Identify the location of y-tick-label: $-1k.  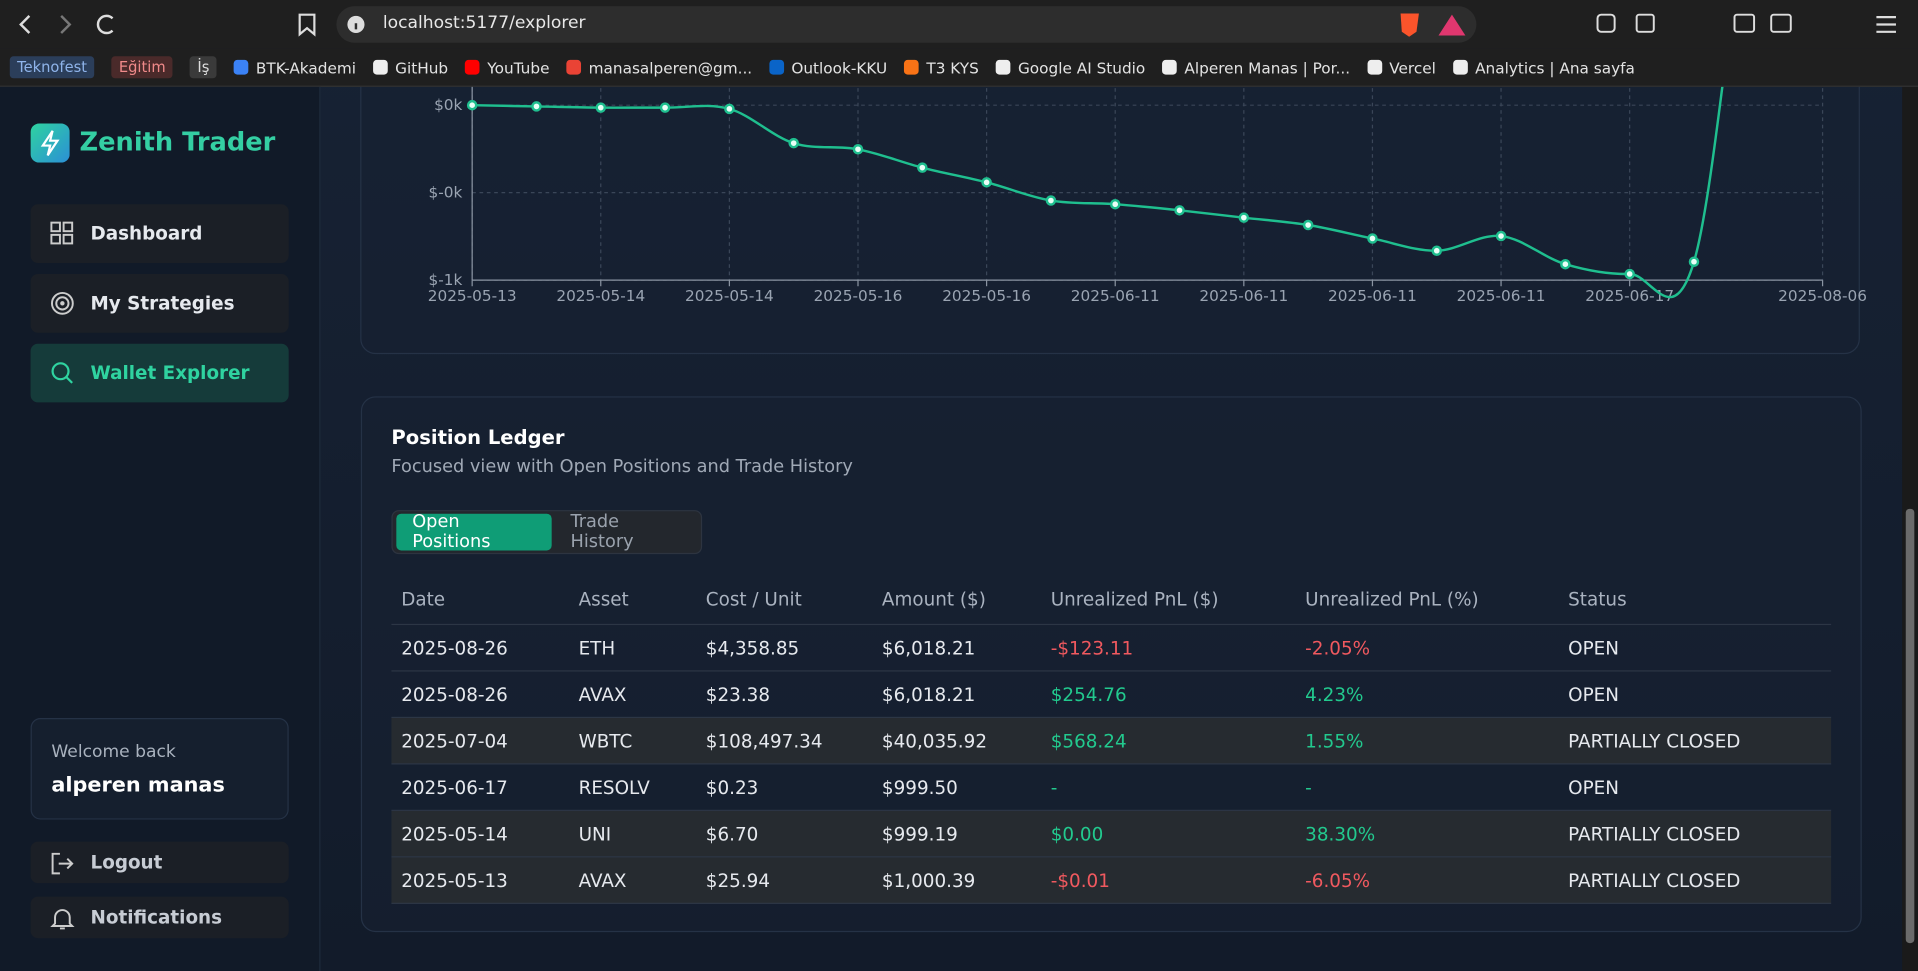
(446, 280).